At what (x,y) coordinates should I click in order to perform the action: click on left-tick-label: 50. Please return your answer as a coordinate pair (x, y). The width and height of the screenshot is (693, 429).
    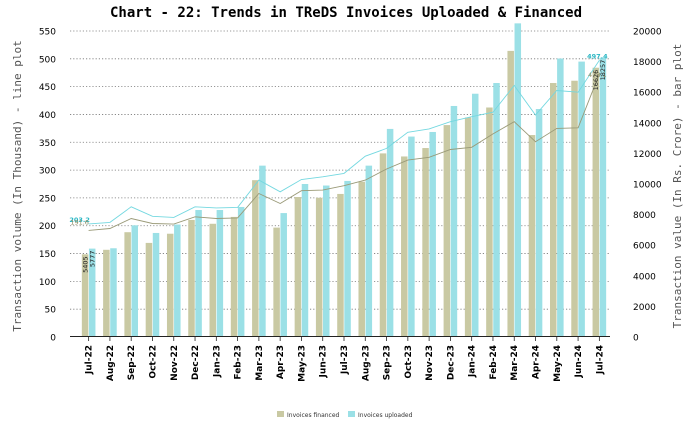
    Looking at the image, I should click on (51, 311).